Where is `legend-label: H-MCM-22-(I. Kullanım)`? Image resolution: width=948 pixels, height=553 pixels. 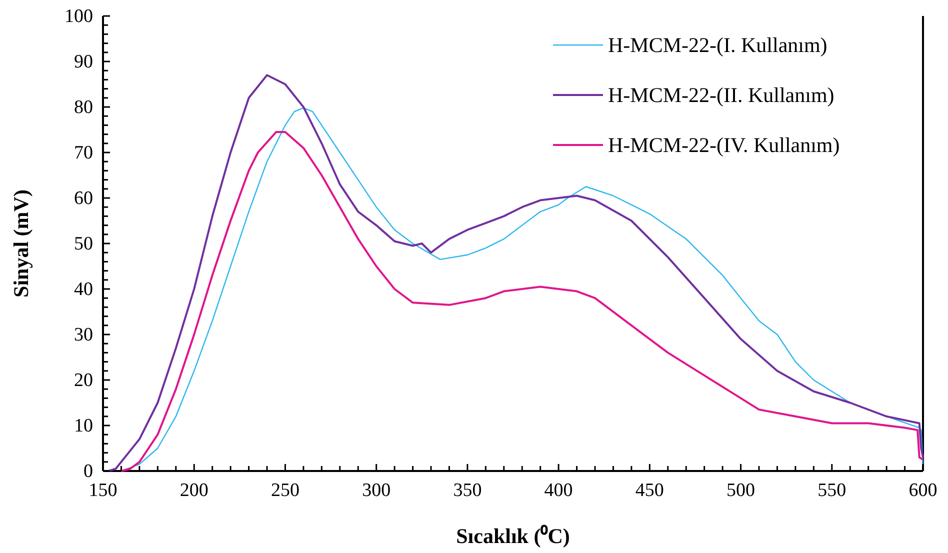
legend-label: H-MCM-22-(I. Kullanım) is located at coordinates (718, 45).